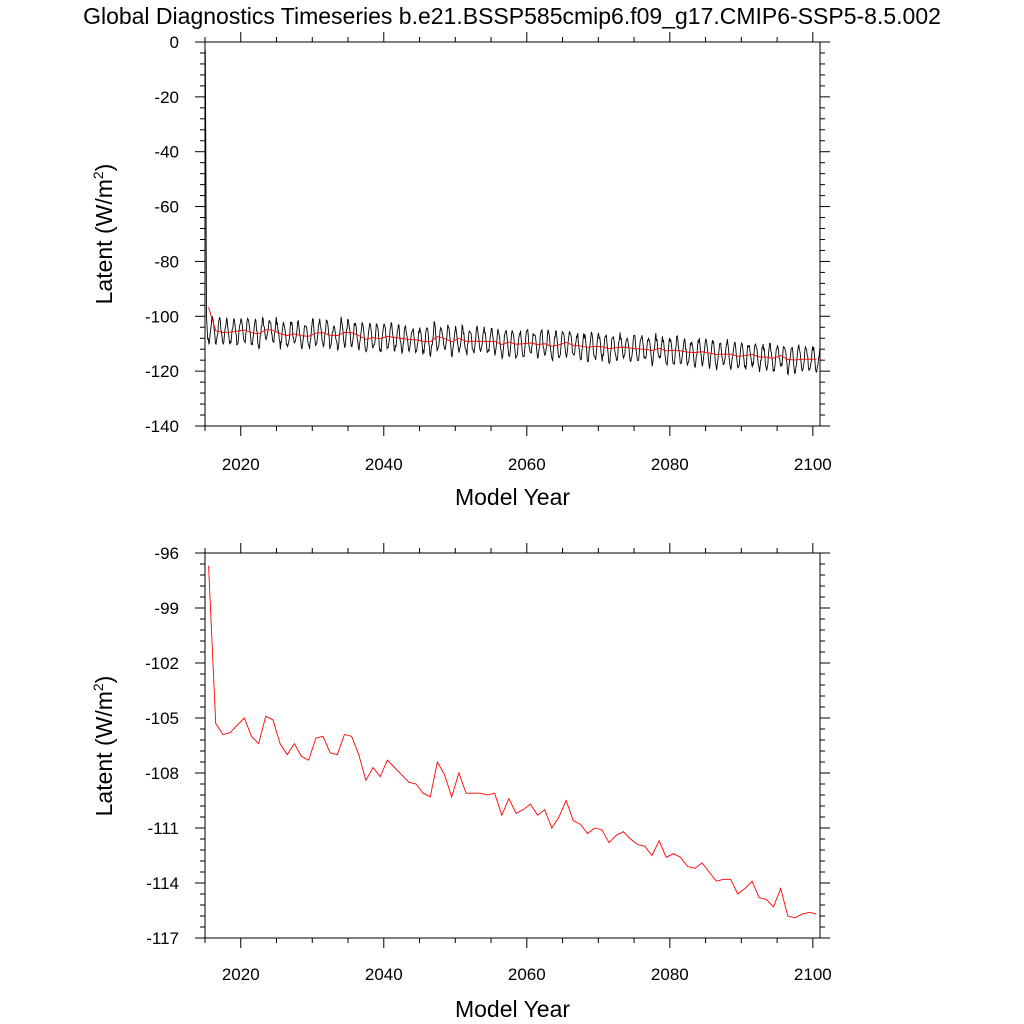 The image size is (1024, 1024). Describe the element at coordinates (162, 316) in the screenshot. I see `y-tick-label: -100` at that location.